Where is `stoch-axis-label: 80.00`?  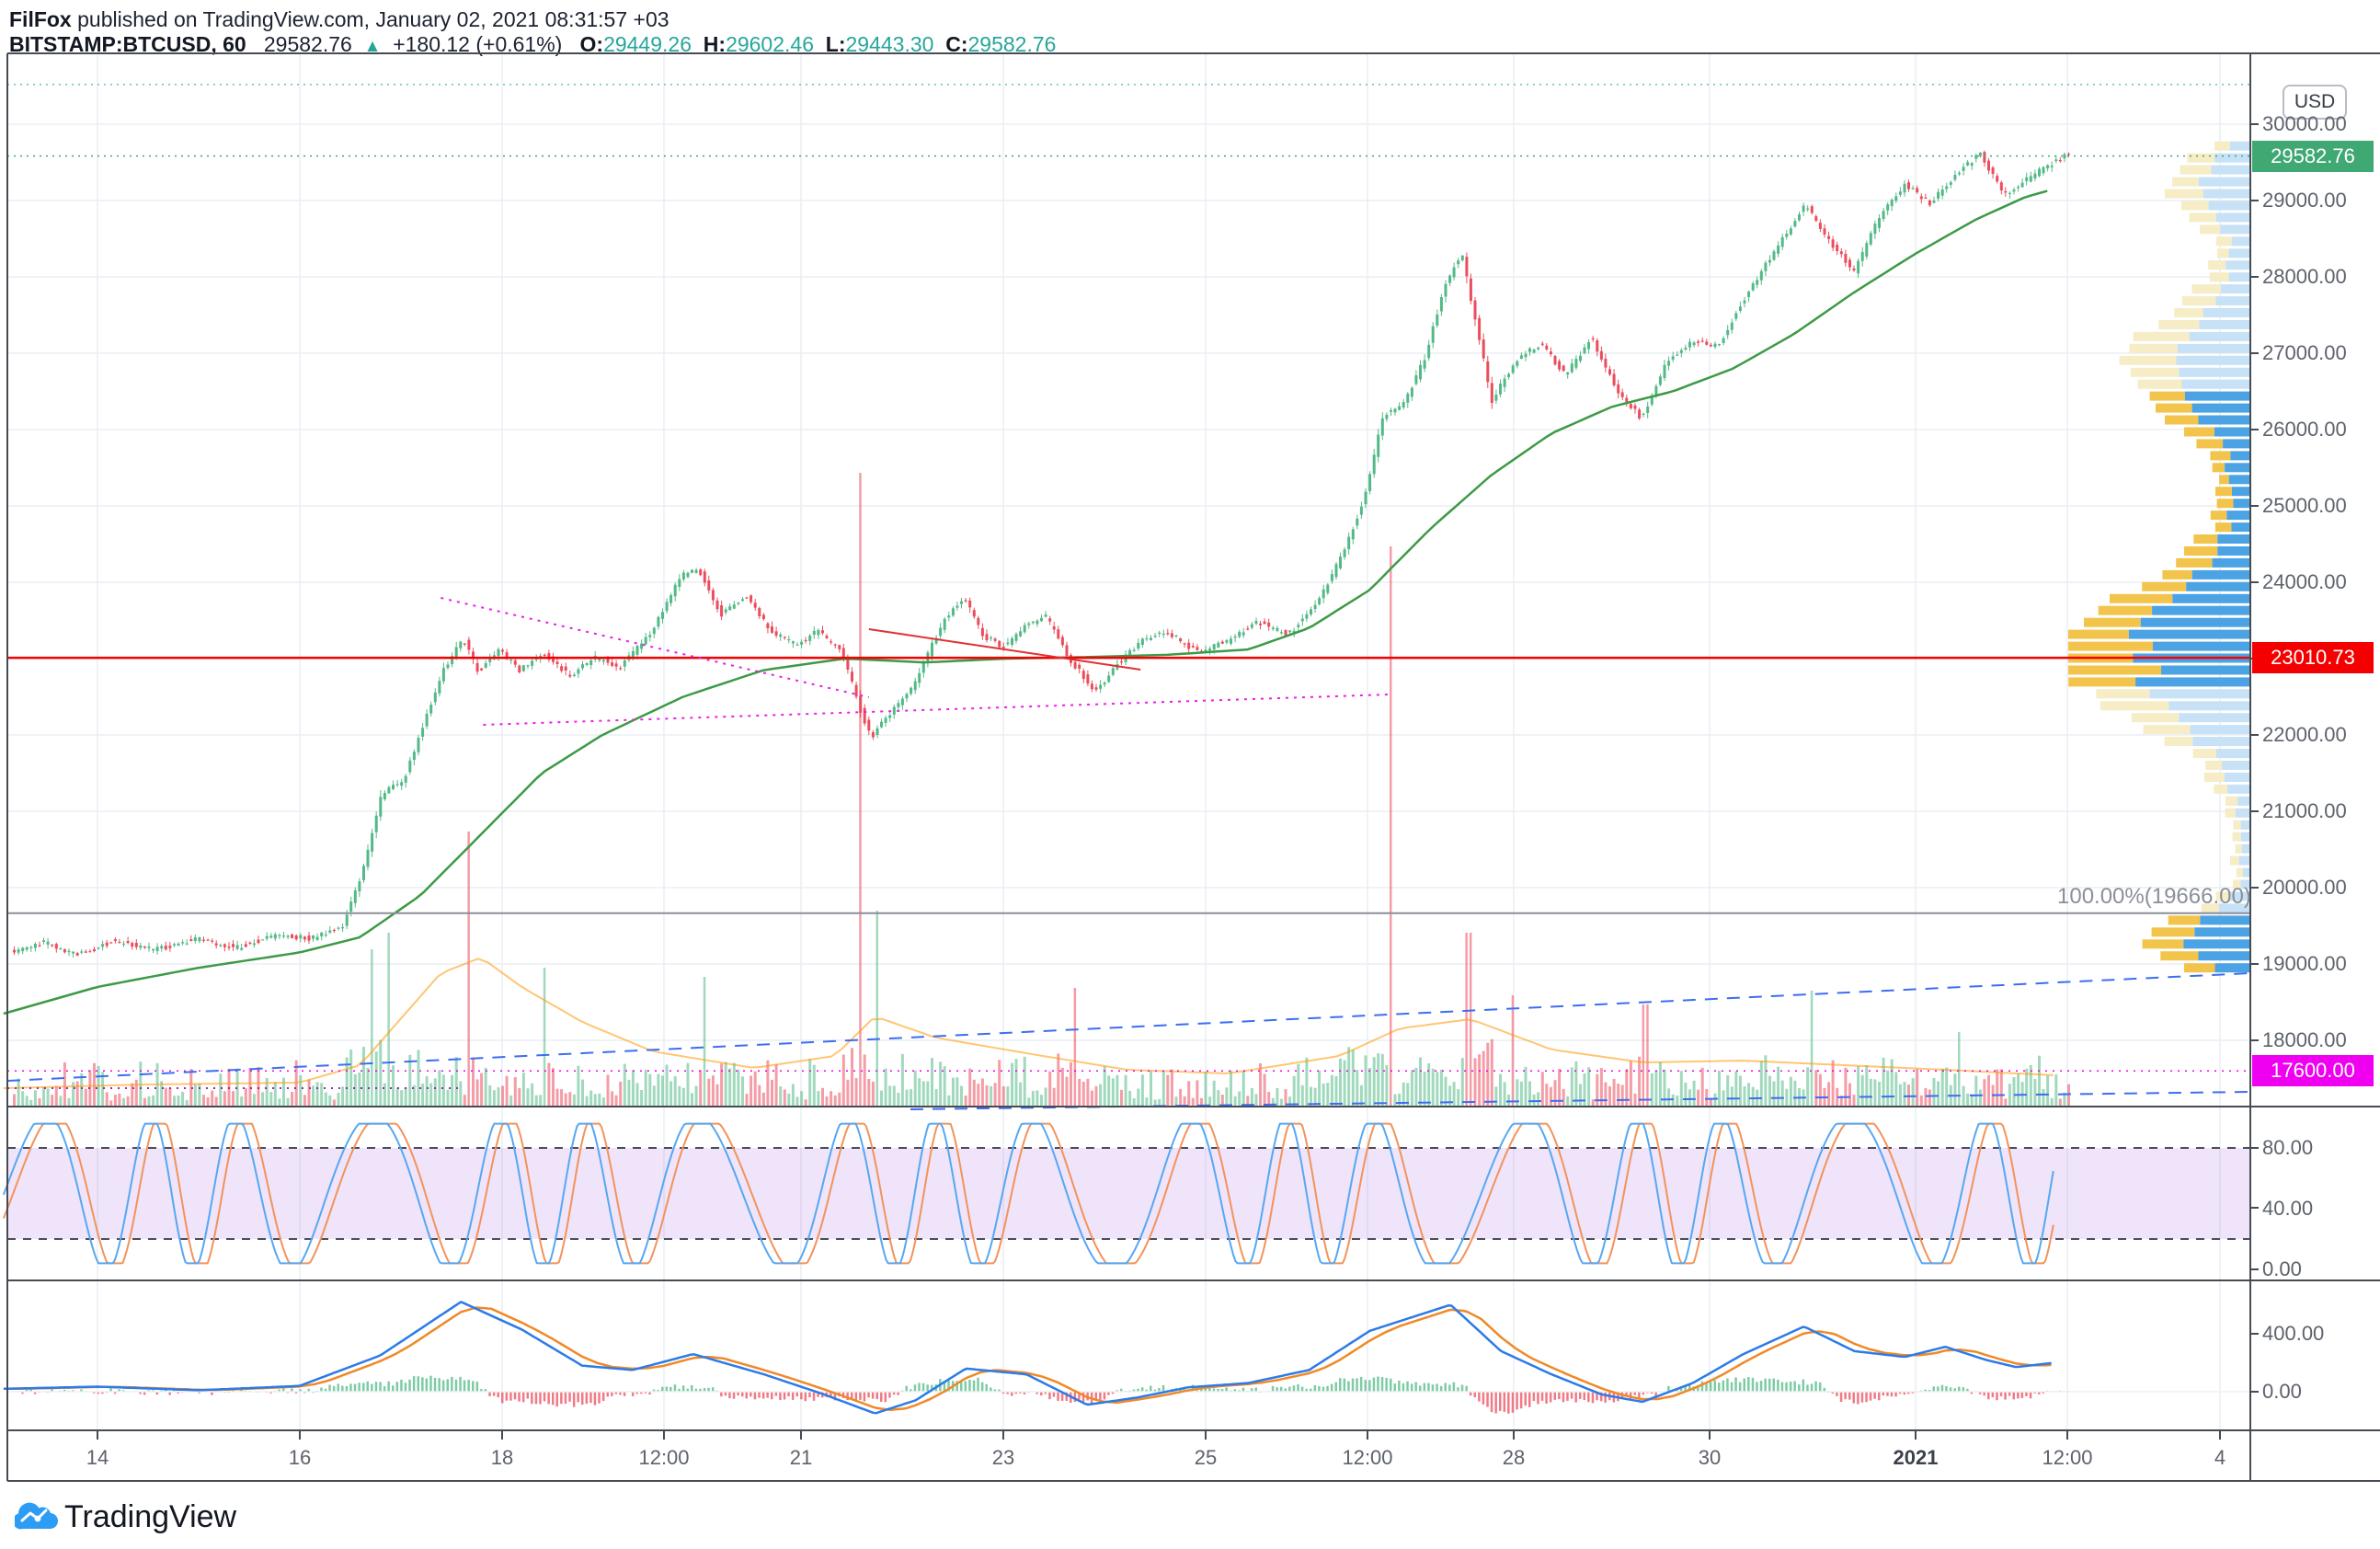 stoch-axis-label: 80.00 is located at coordinates (2288, 1147).